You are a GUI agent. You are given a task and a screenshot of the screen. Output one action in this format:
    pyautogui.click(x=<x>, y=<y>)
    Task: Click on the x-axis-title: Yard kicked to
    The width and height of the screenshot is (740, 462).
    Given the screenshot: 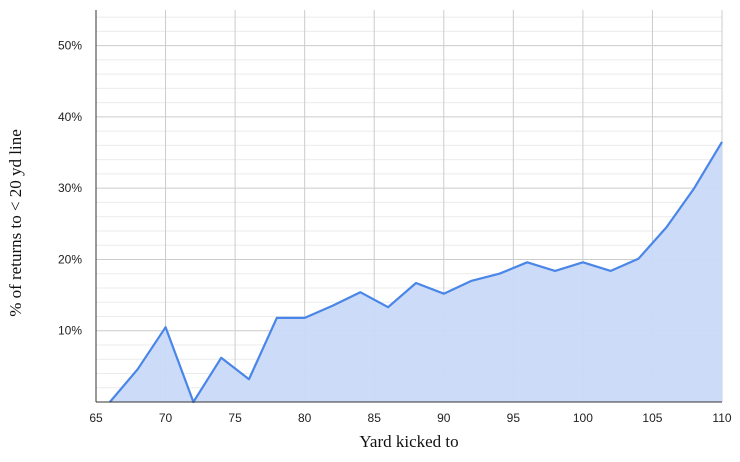 What is the action you would take?
    pyautogui.click(x=408, y=441)
    